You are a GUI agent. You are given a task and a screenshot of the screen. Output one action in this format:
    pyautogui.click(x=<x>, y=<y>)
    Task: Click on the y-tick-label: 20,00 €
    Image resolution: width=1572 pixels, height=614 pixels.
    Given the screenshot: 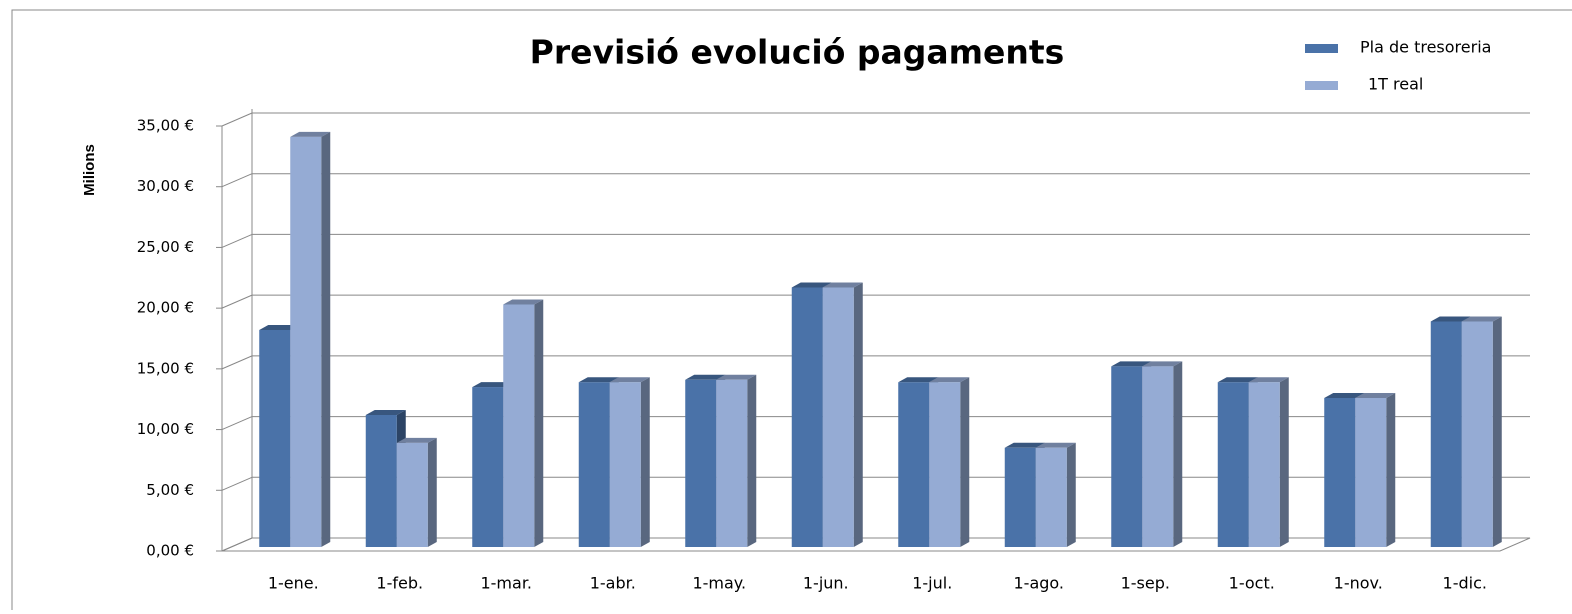 What is the action you would take?
    pyautogui.click(x=165, y=308)
    